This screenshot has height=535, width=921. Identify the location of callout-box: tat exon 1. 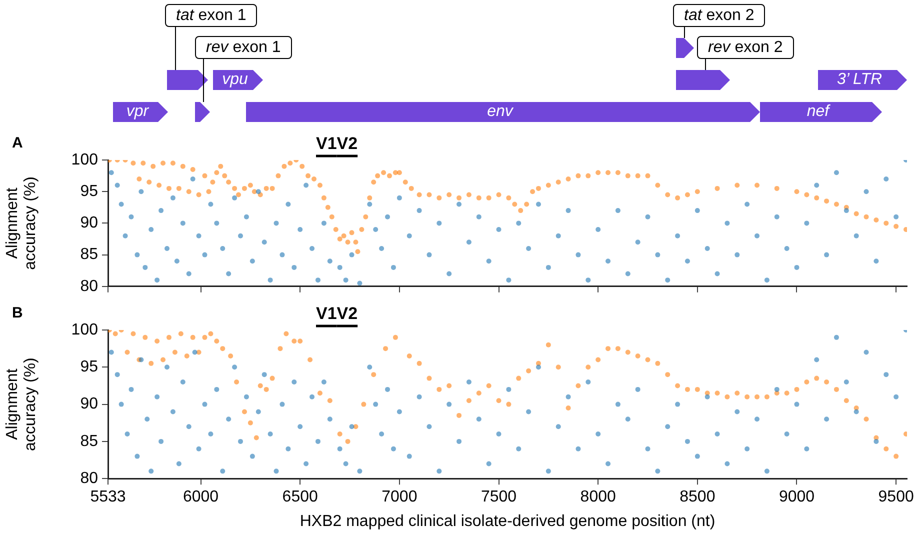
(211, 15).